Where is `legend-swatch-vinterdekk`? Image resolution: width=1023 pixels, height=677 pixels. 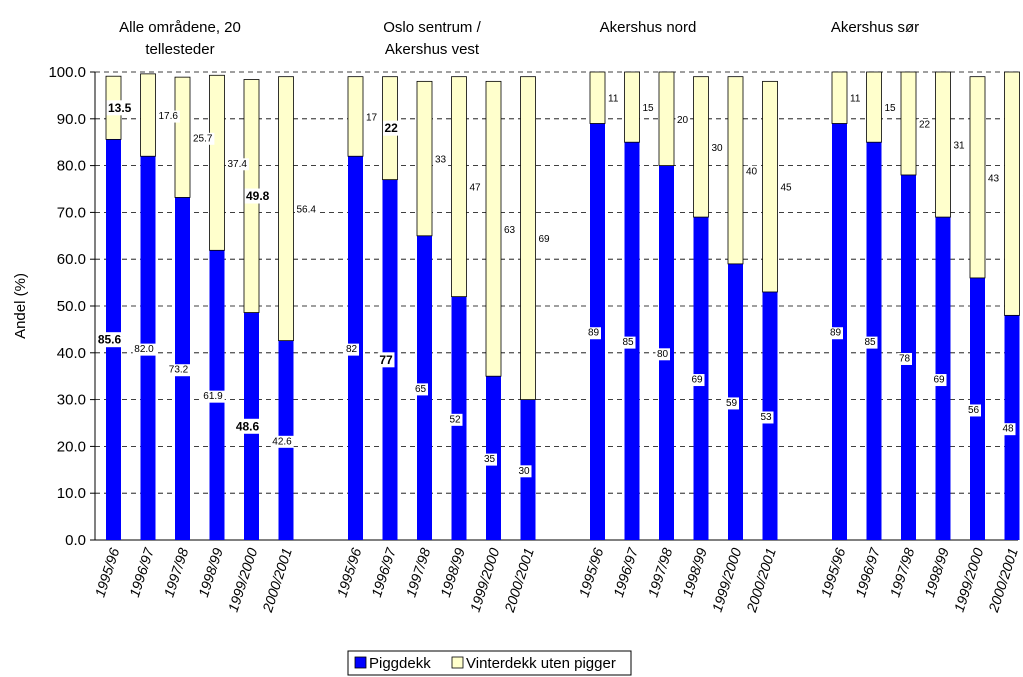
legend-swatch-vinterdekk is located at coordinates (457, 662).